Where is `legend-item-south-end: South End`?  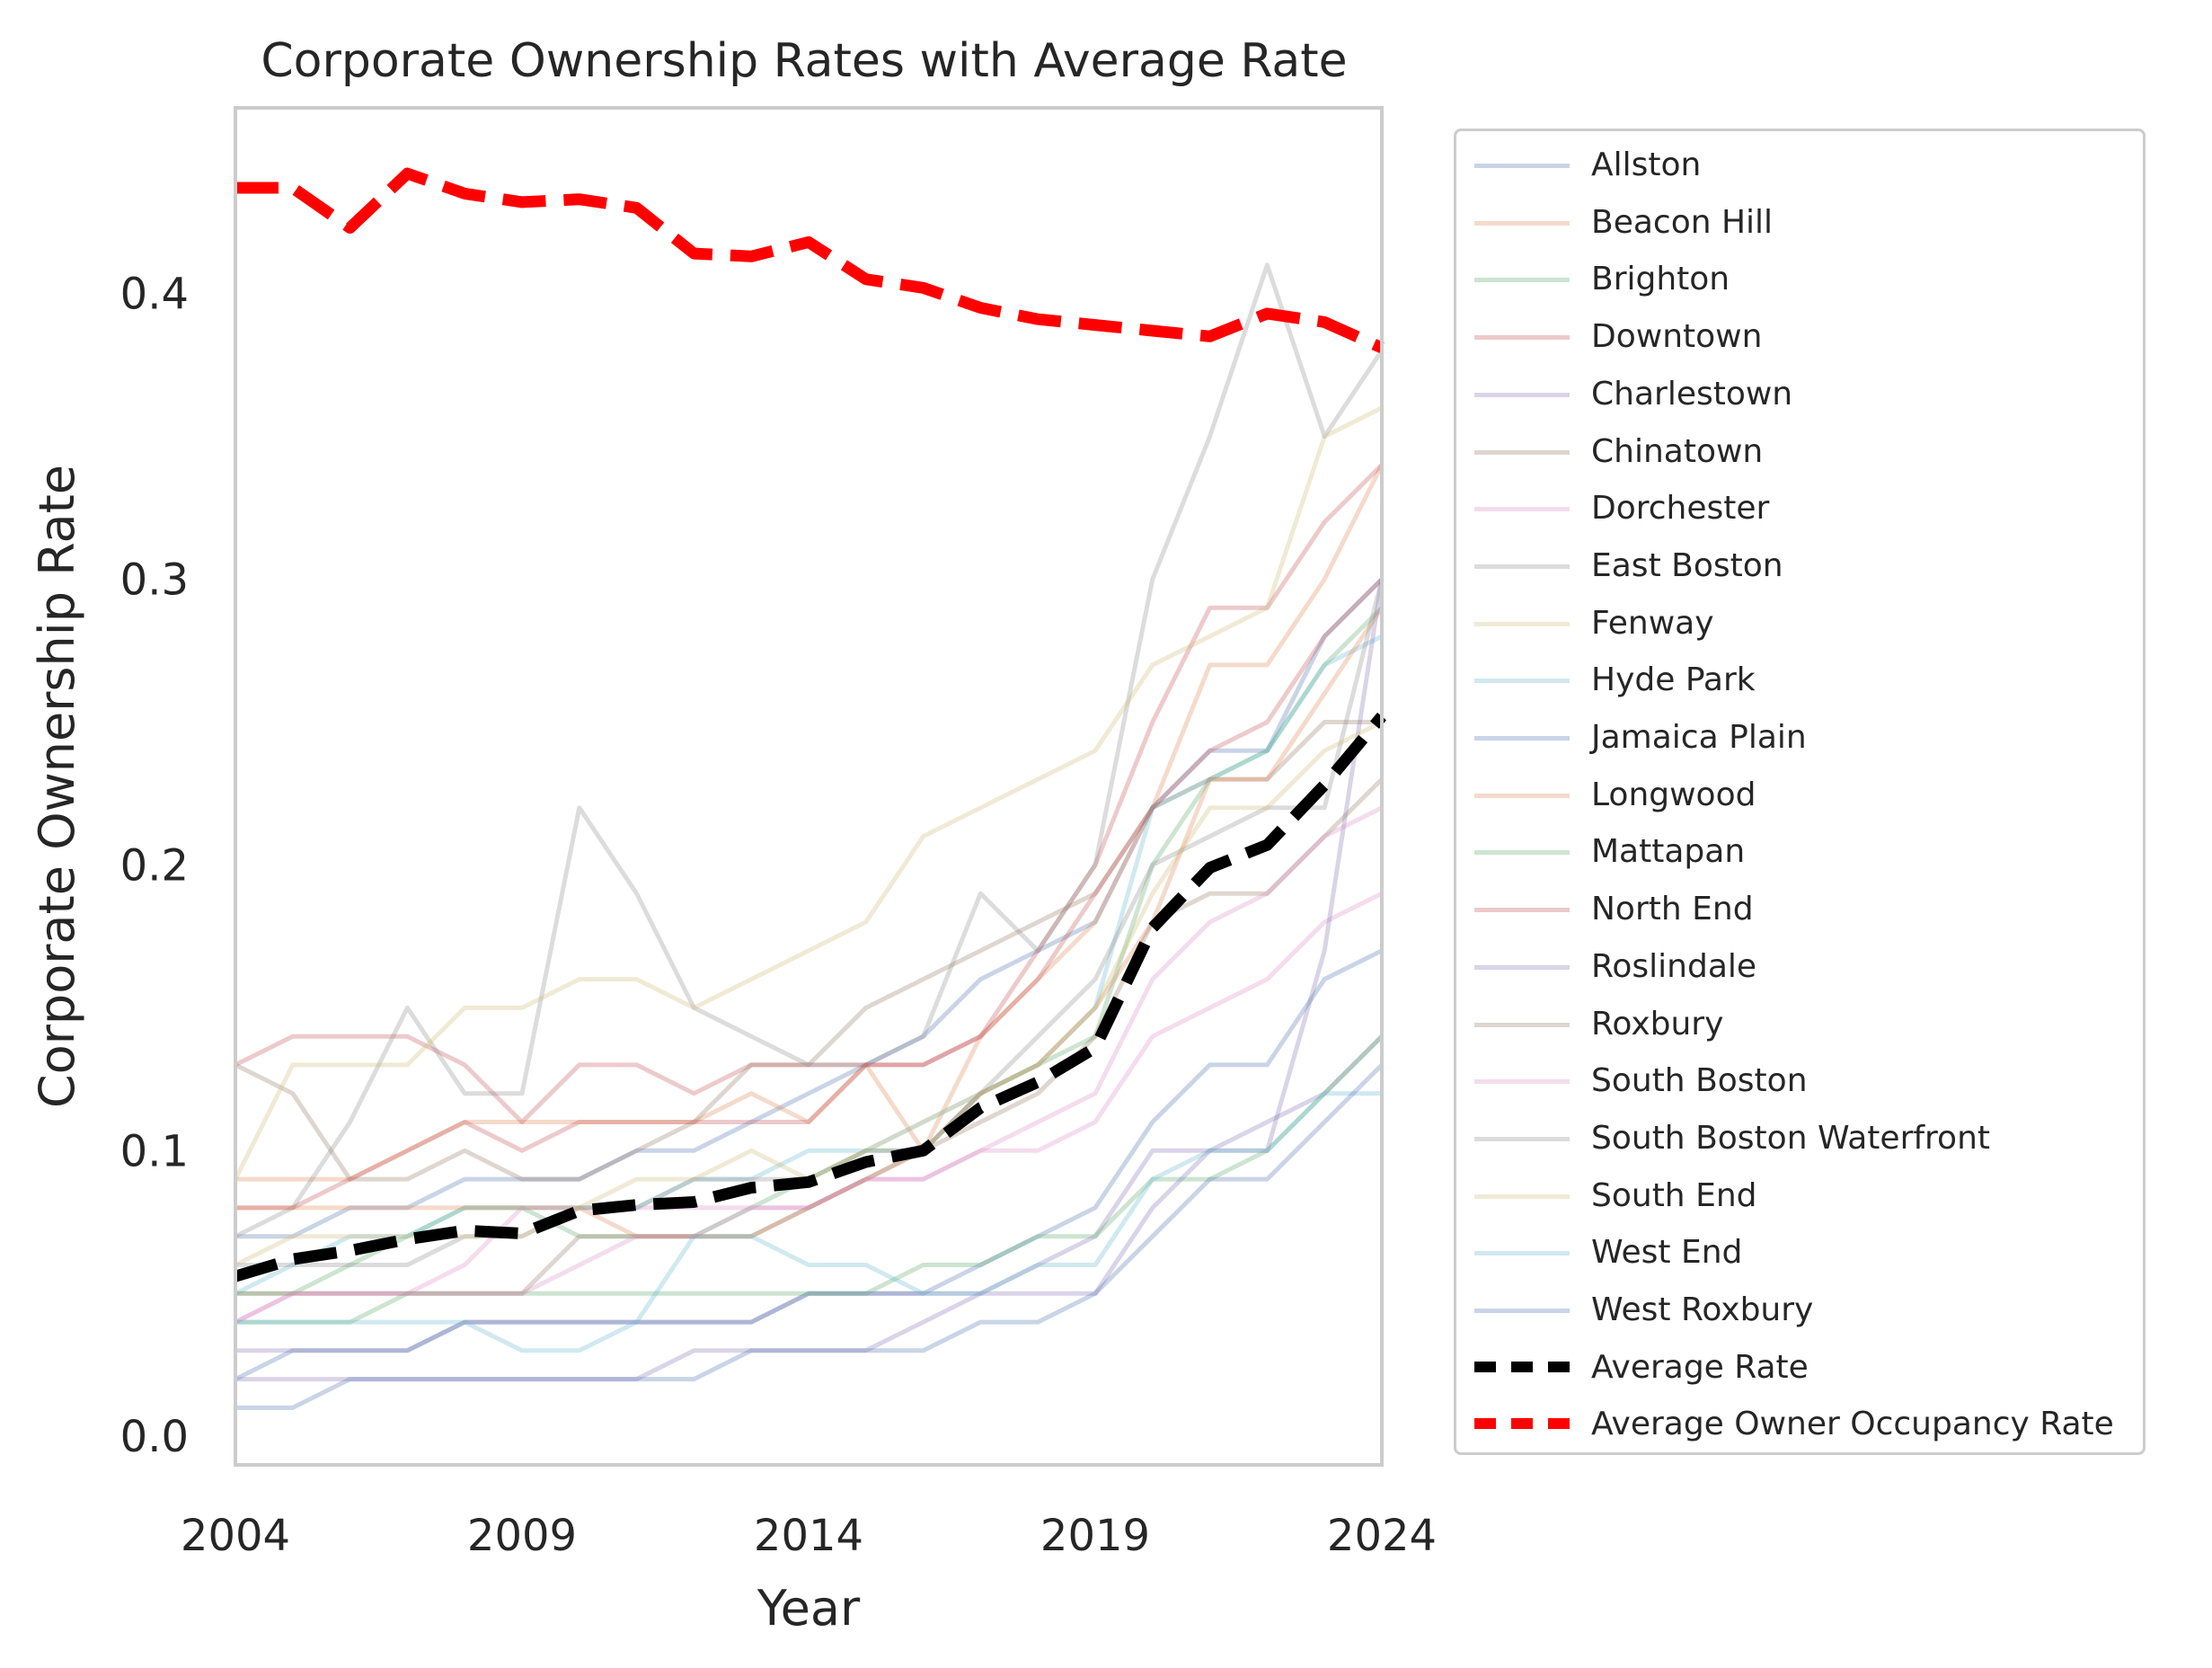
legend-item-south-end: South End is located at coordinates (1799, 1195).